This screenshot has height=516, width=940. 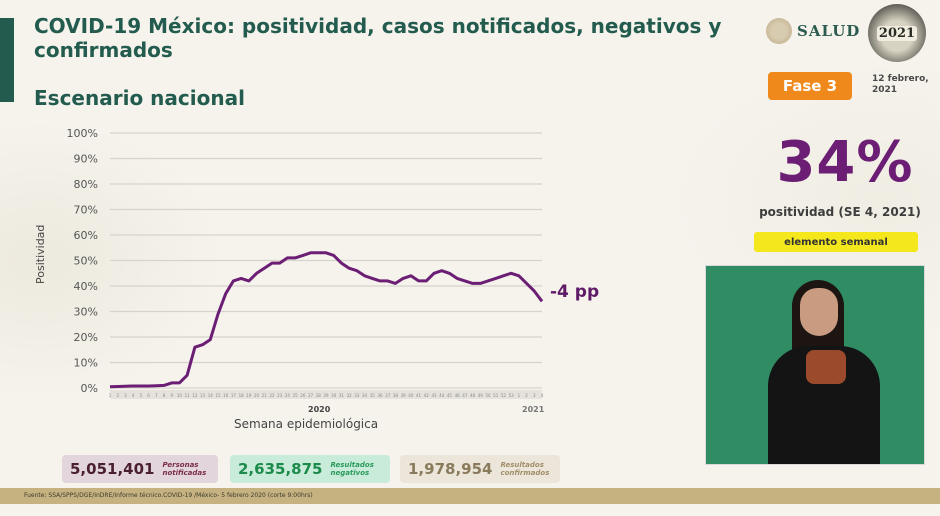 What do you see at coordinates (885, 90) in the screenshot?
I see `report-date-line2: 2021` at bounding box center [885, 90].